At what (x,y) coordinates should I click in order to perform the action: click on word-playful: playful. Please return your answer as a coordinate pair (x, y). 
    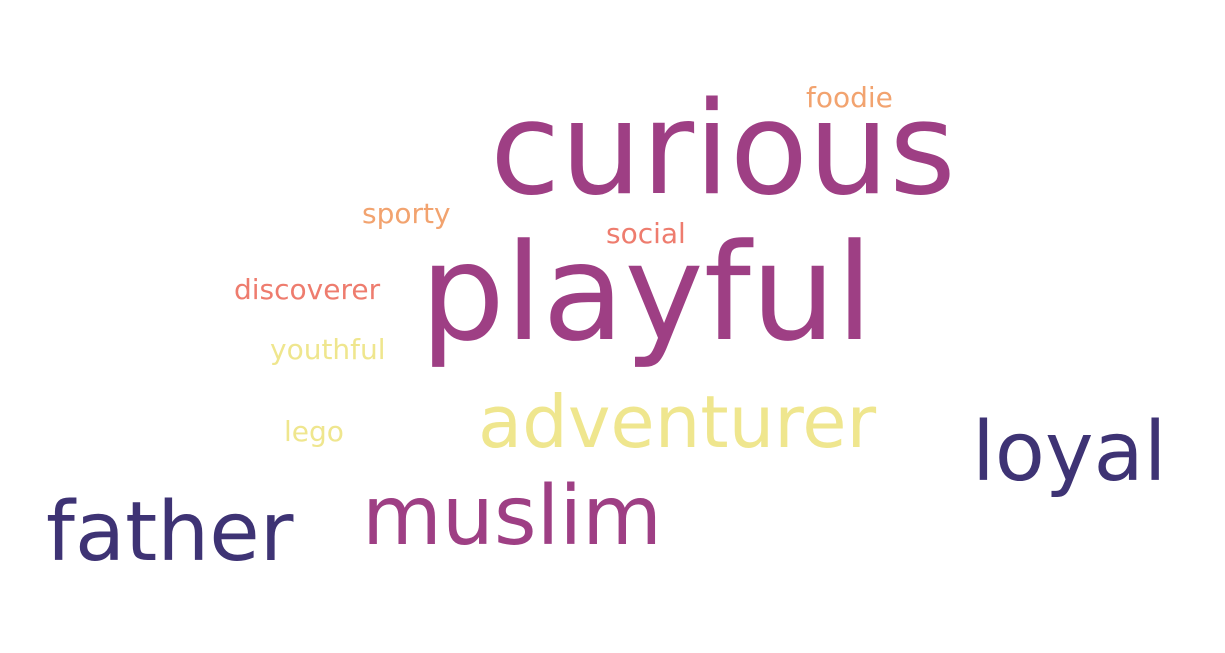
    Looking at the image, I should click on (647, 293).